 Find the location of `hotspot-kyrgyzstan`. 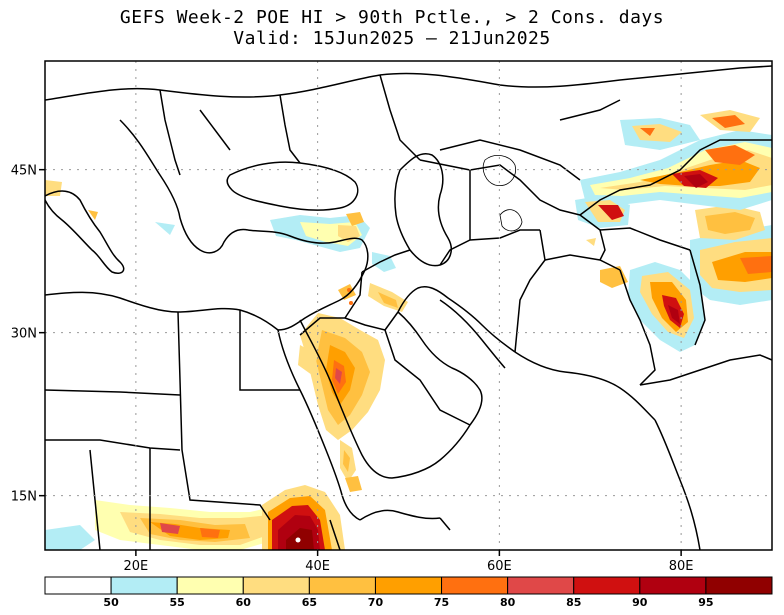

hotspot-kyrgyzstan is located at coordinates (602, 220).